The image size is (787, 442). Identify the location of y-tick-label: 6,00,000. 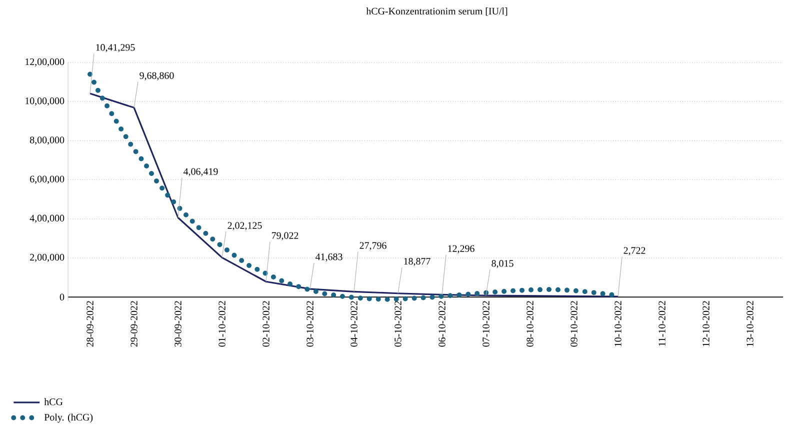
(47, 180).